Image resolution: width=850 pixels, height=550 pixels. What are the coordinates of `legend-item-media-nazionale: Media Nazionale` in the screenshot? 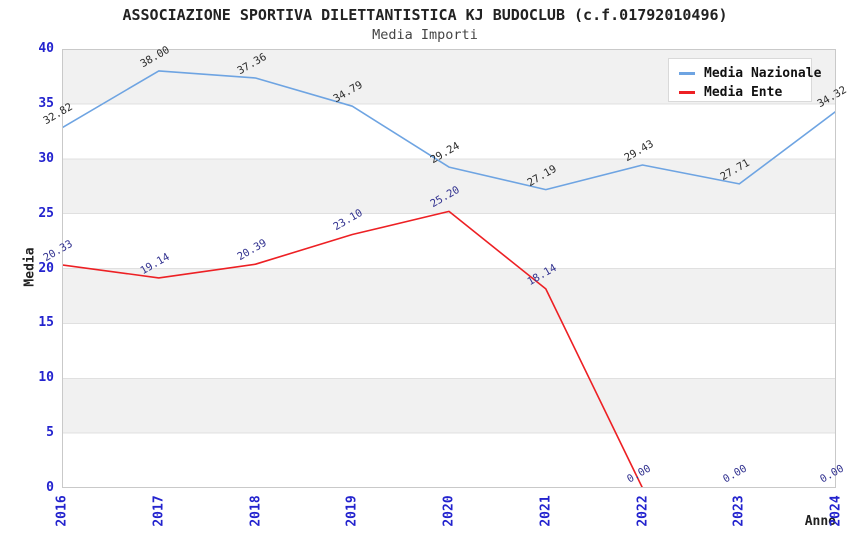 It's located at (750, 73).